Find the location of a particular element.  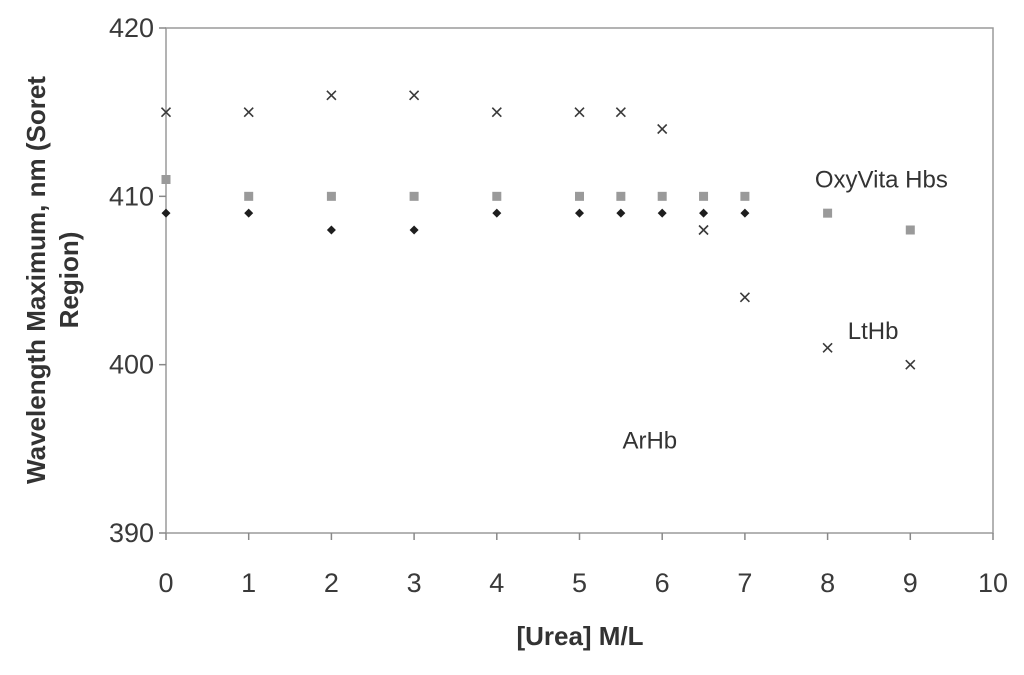

x-tick-label: 0 is located at coordinates (165, 583).